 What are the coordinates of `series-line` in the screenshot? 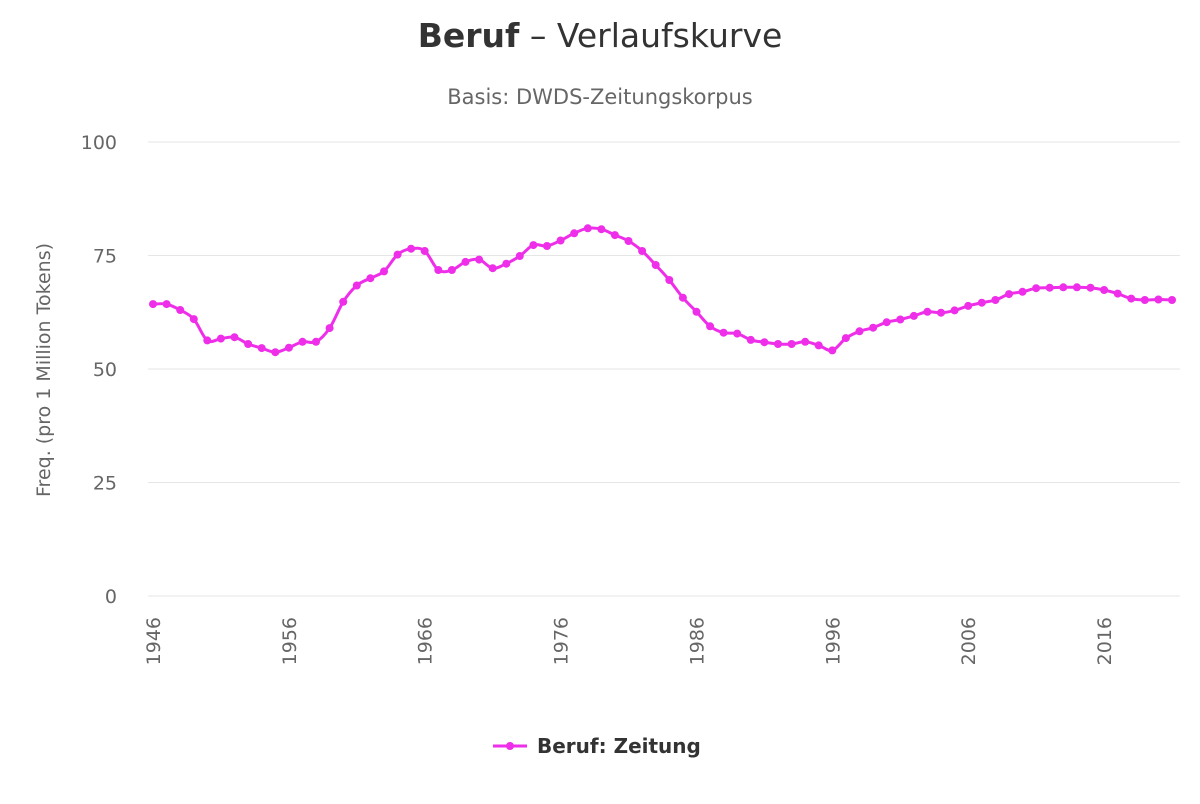 It's located at (662, 290).